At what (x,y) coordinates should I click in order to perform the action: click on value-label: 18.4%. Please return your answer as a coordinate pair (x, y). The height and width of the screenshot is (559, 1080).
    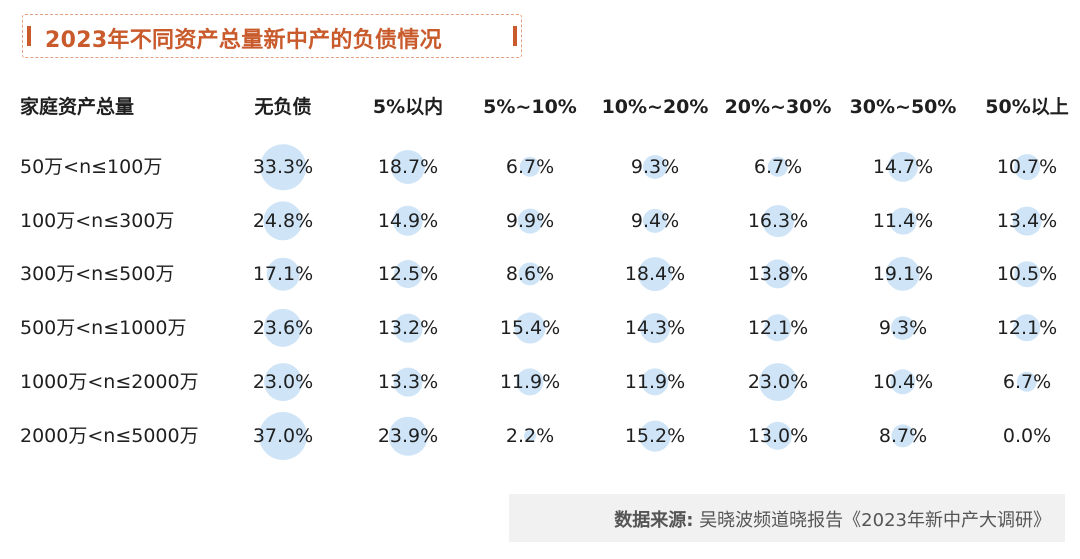
    Looking at the image, I should click on (655, 274).